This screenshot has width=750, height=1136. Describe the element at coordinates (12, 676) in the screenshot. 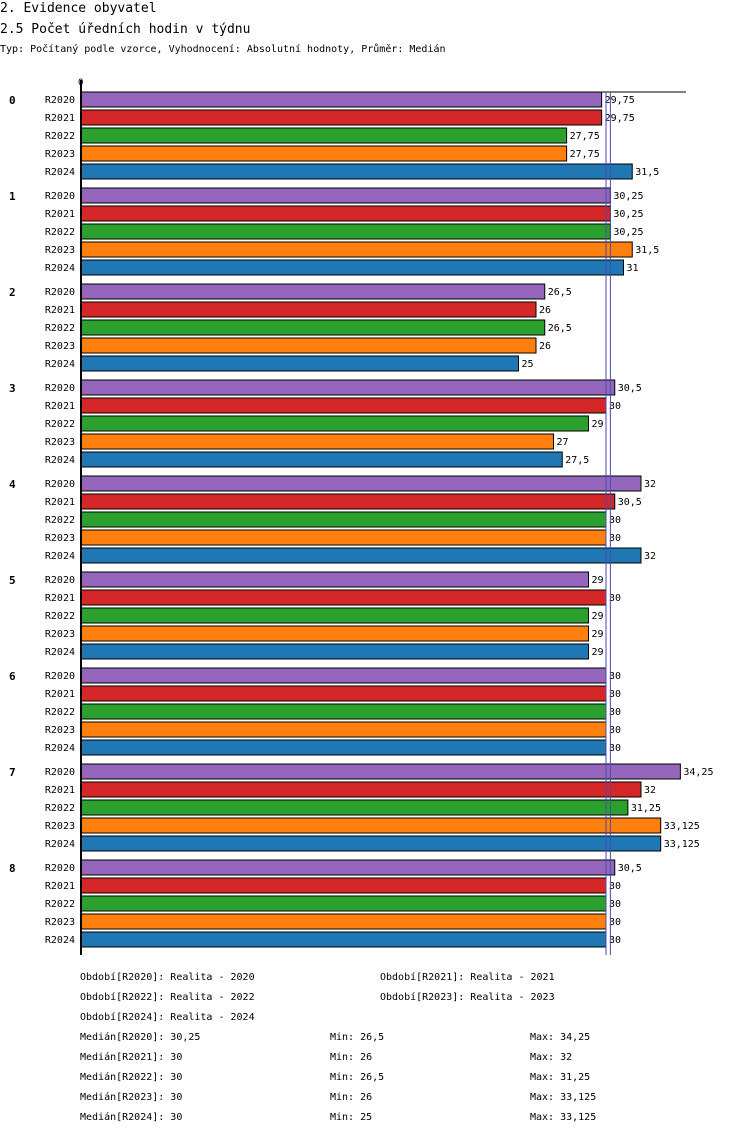

I see `category-label: 6` at that location.